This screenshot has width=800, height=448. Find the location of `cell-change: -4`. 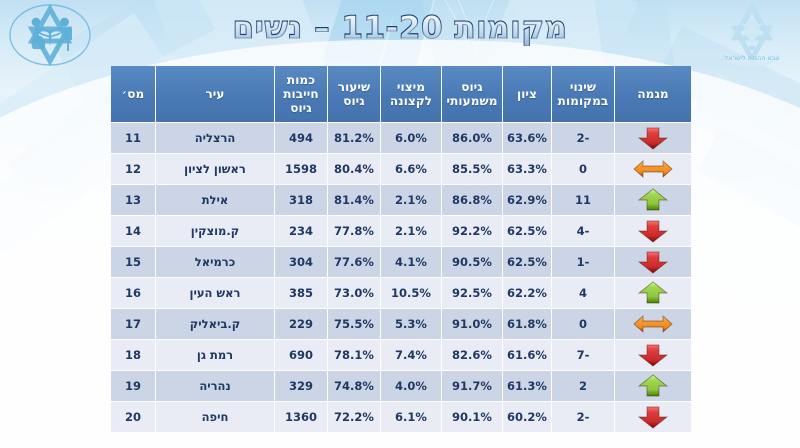

cell-change: -4 is located at coordinates (583, 231).